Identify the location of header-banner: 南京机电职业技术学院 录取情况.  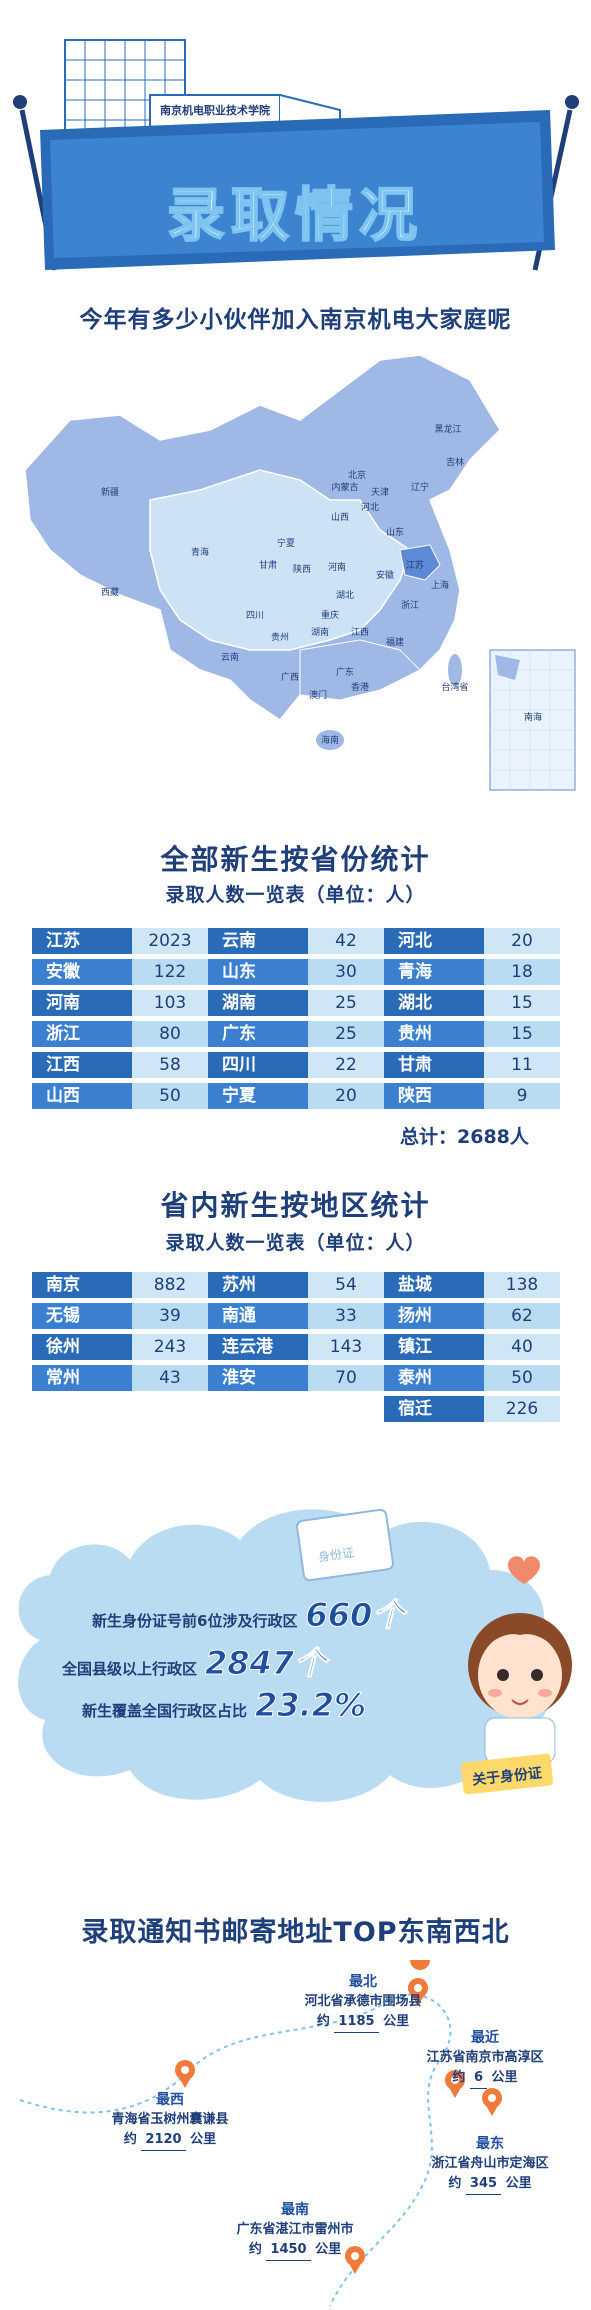
(295, 145).